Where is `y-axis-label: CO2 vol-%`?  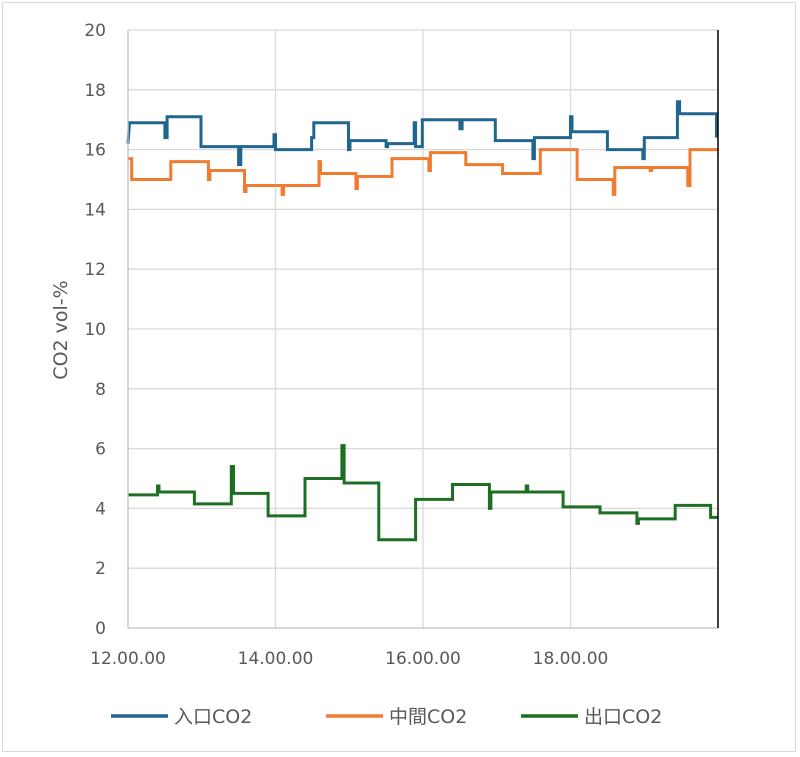
y-axis-label: CO2 vol-% is located at coordinates (61, 329).